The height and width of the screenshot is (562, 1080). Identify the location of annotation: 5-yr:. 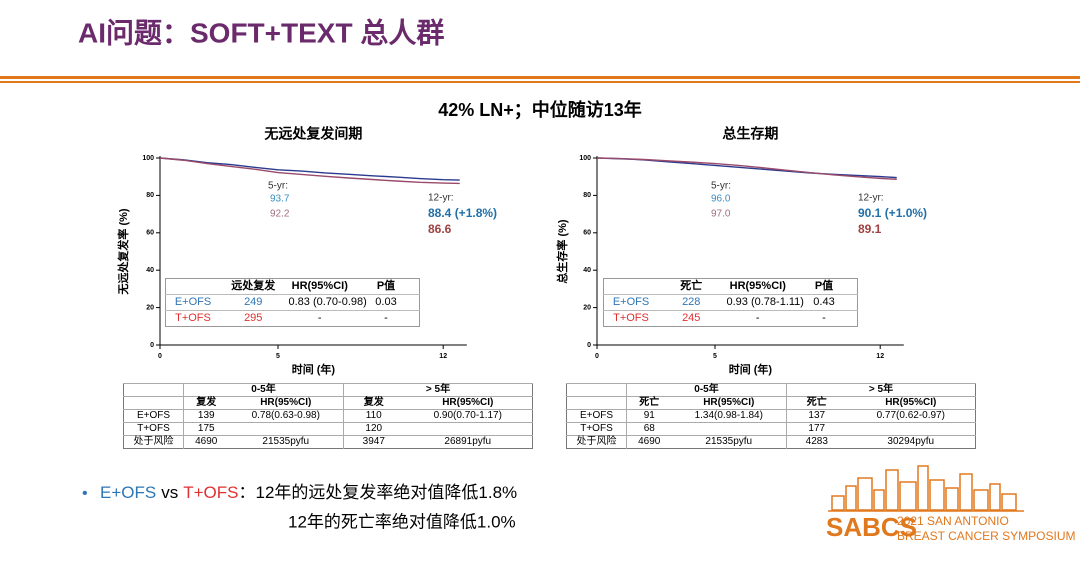
(721, 186).